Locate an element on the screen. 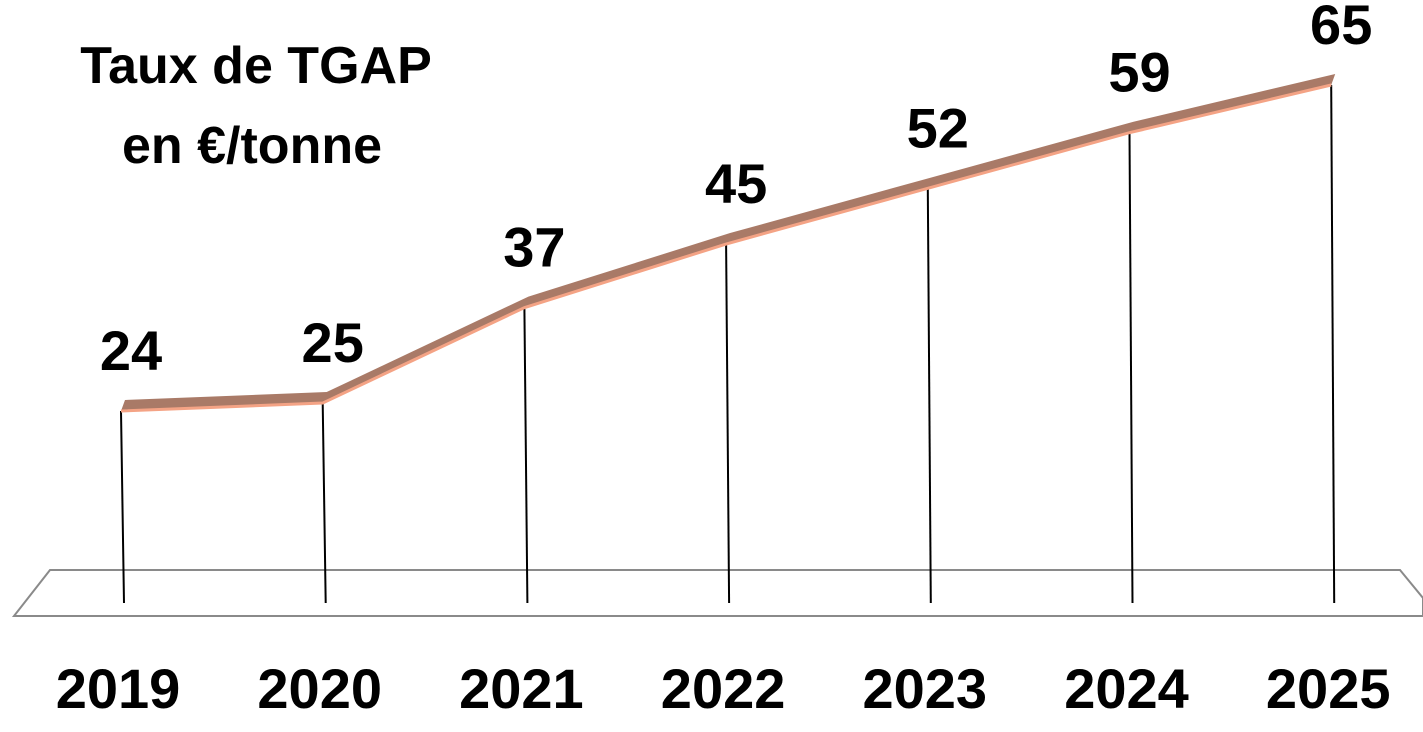 Image resolution: width=1423 pixels, height=732 pixels. data-label-2024: 59 is located at coordinates (1139, 72).